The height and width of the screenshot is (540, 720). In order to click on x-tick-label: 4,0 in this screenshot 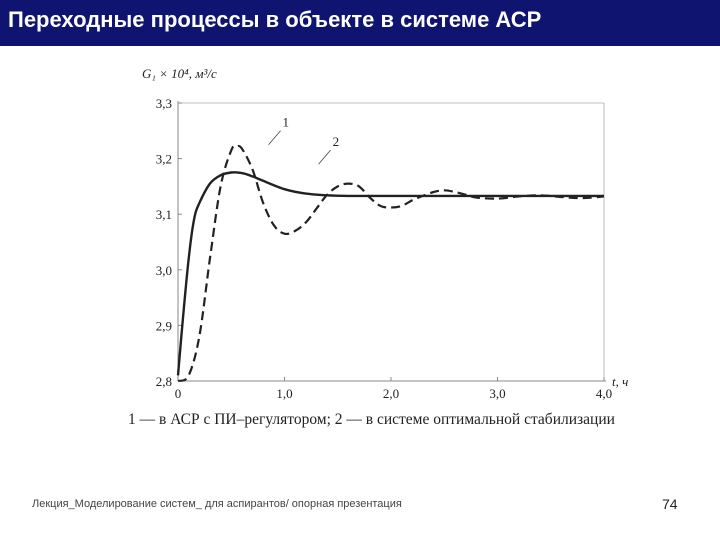, I will do `click(604, 393)`.